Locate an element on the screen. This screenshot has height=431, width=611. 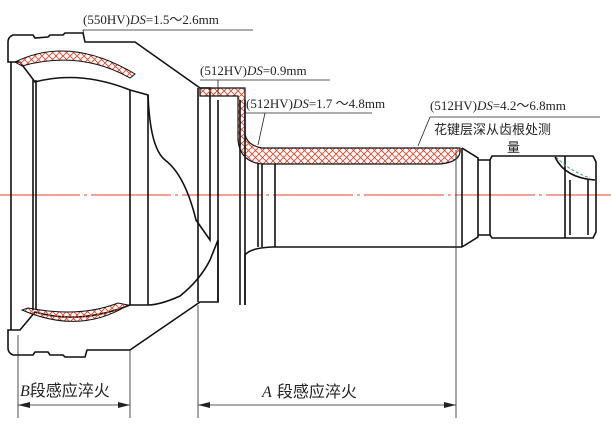
annotation-bell-case: (550HV)DS=1.5～2.6mm is located at coordinates (151, 19).